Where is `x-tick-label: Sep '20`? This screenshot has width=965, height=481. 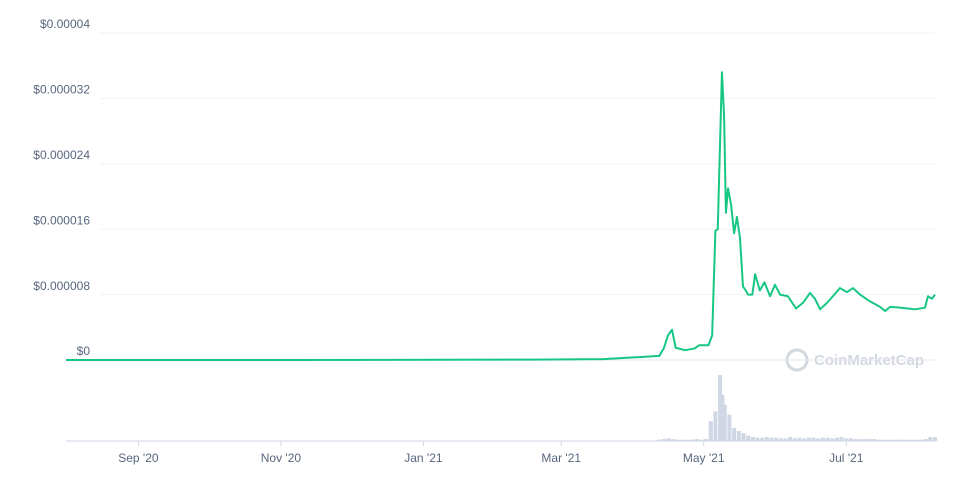 x-tick-label: Sep '20 is located at coordinates (138, 458).